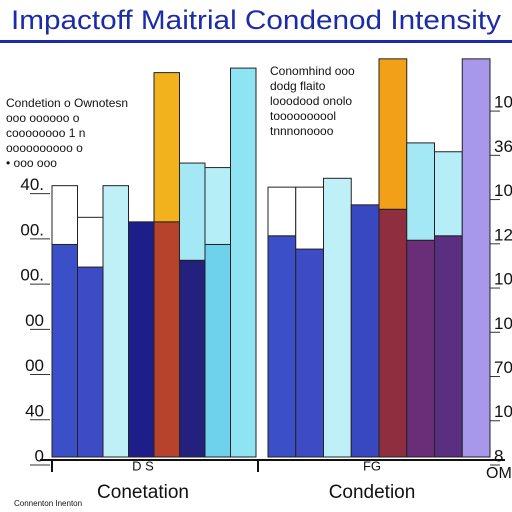 This screenshot has height=512, width=512. Describe the element at coordinates (32, 184) in the screenshot. I see `y-tick-label: 40.` at that location.